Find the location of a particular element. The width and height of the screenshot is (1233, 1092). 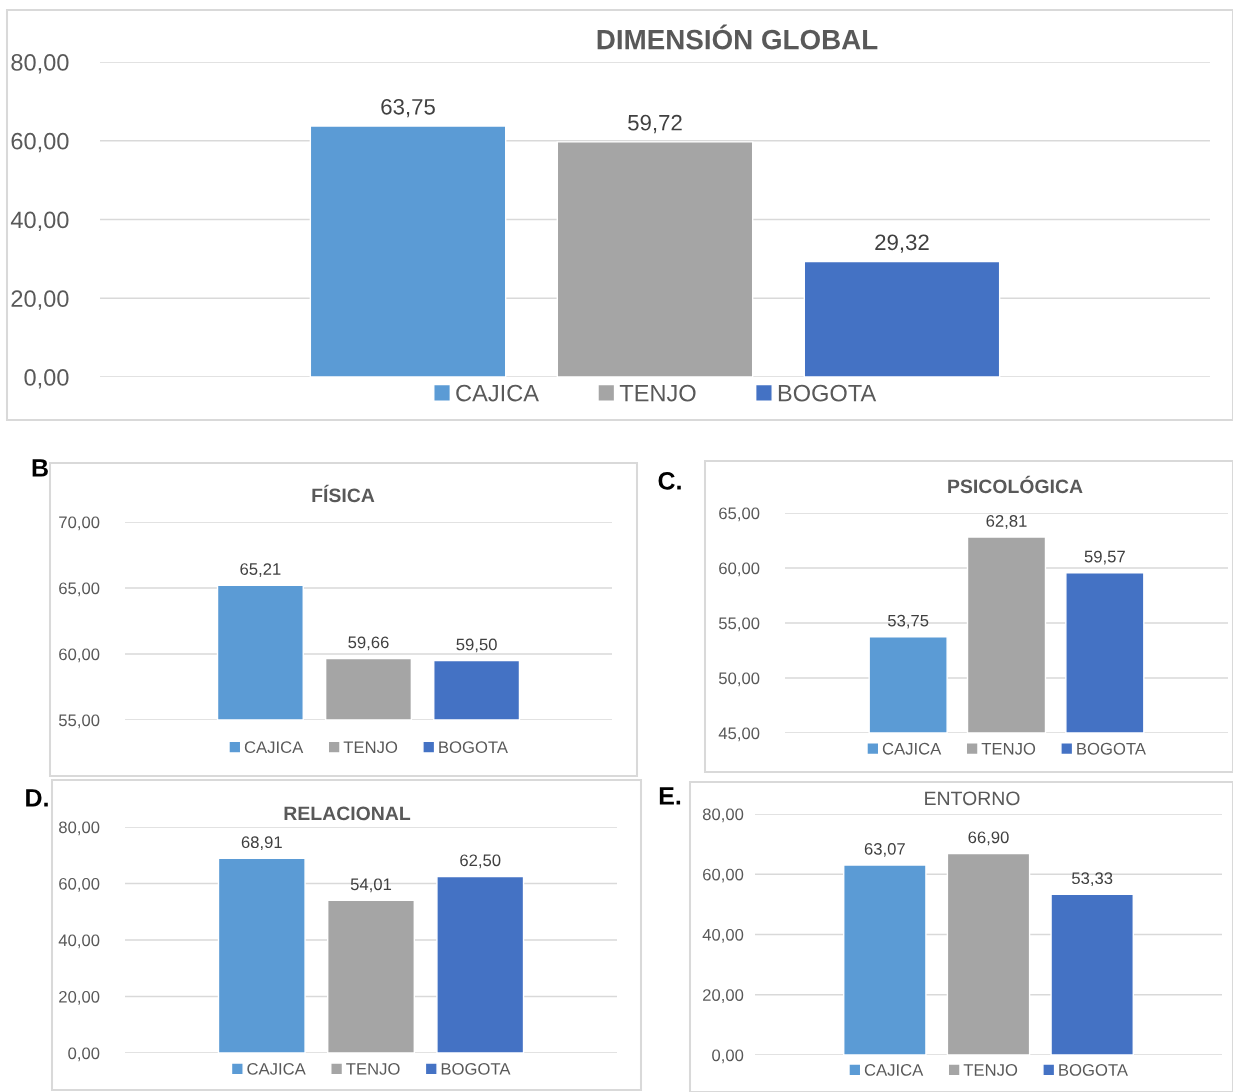

chart-title: ENTORNO is located at coordinates (972, 798).